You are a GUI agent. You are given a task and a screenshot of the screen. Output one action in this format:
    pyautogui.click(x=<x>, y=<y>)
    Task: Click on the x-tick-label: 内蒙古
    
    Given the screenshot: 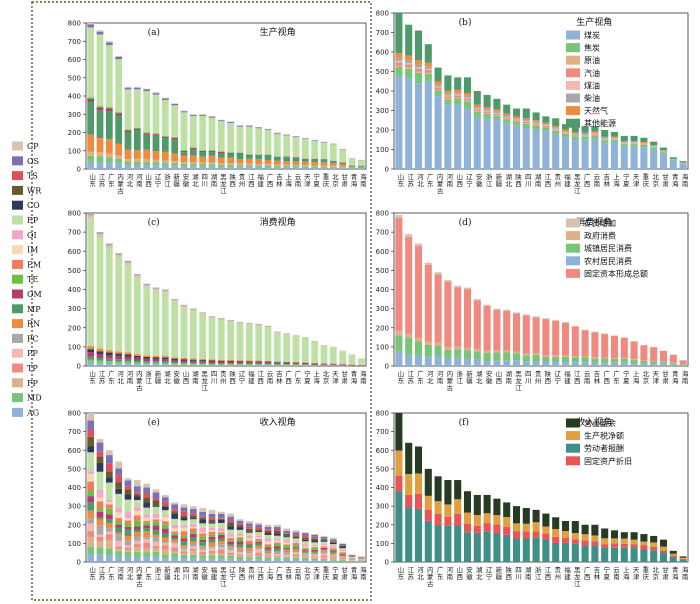 What is the action you would take?
    pyautogui.click(x=450, y=380)
    